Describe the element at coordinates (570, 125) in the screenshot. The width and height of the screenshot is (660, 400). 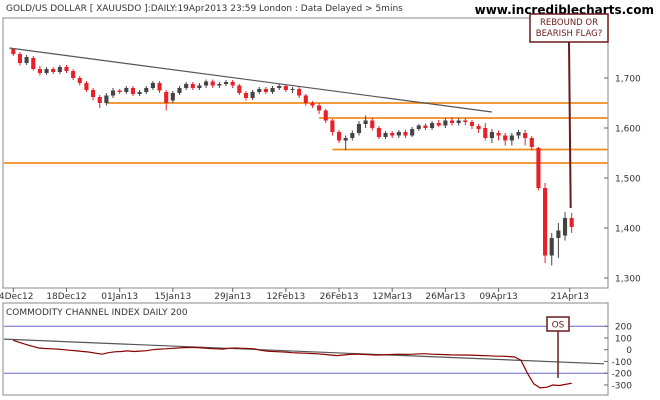
I see `annotation-arrow` at that location.